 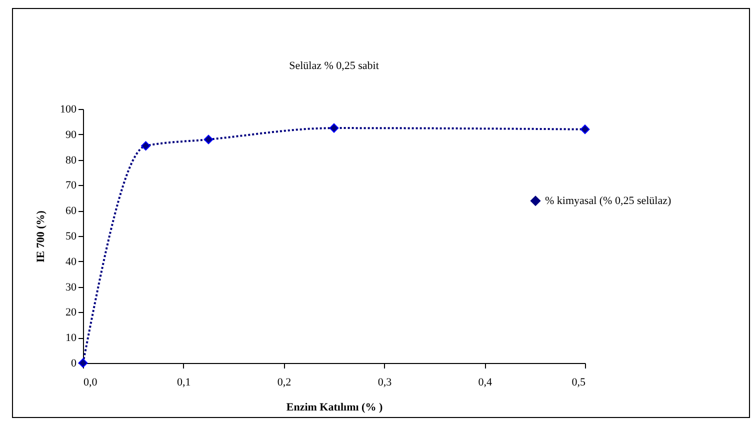 I want to click on y-tick-label: 60, so click(x=71, y=211).